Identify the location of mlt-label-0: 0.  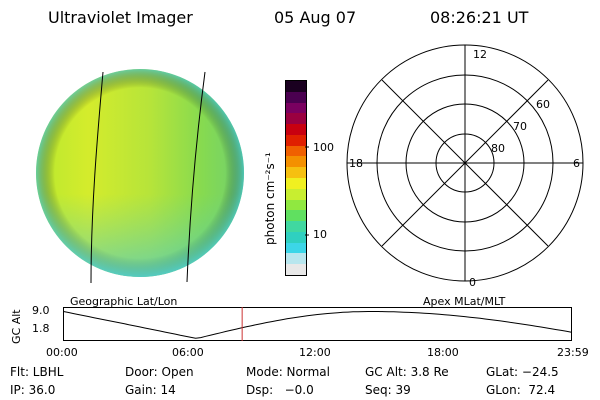
(472, 282).